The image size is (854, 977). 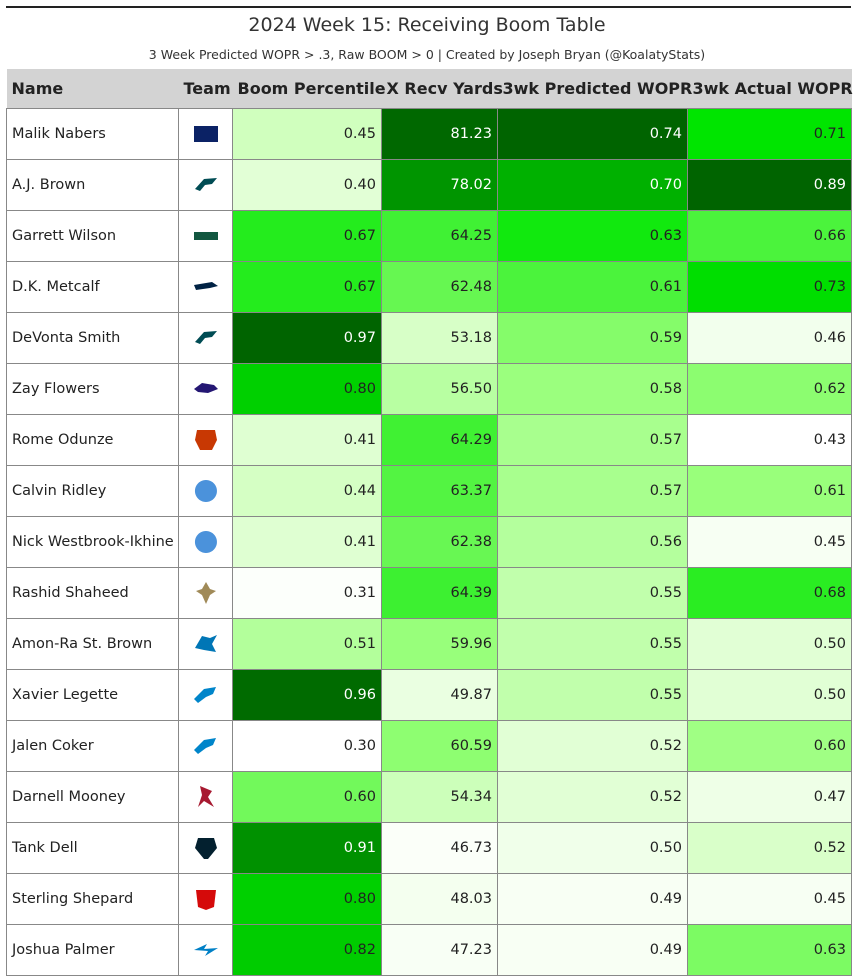 I want to click on player-name: Nick Westbrook-Ikhine, so click(x=92, y=542).